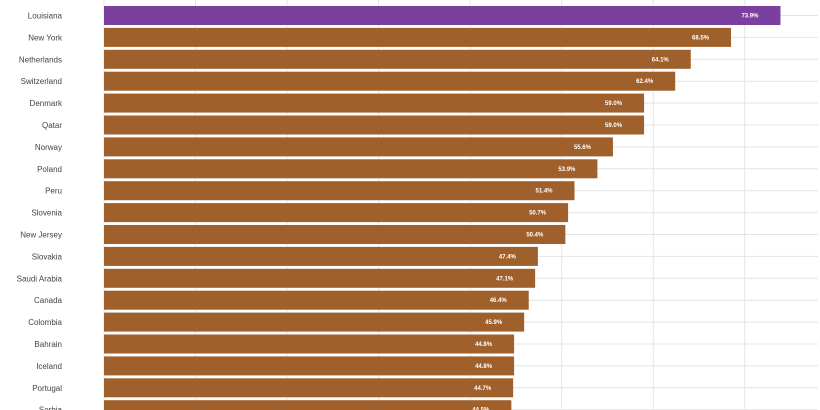 The width and height of the screenshot is (820, 410). I want to click on category-label: Portugal, so click(47, 388).